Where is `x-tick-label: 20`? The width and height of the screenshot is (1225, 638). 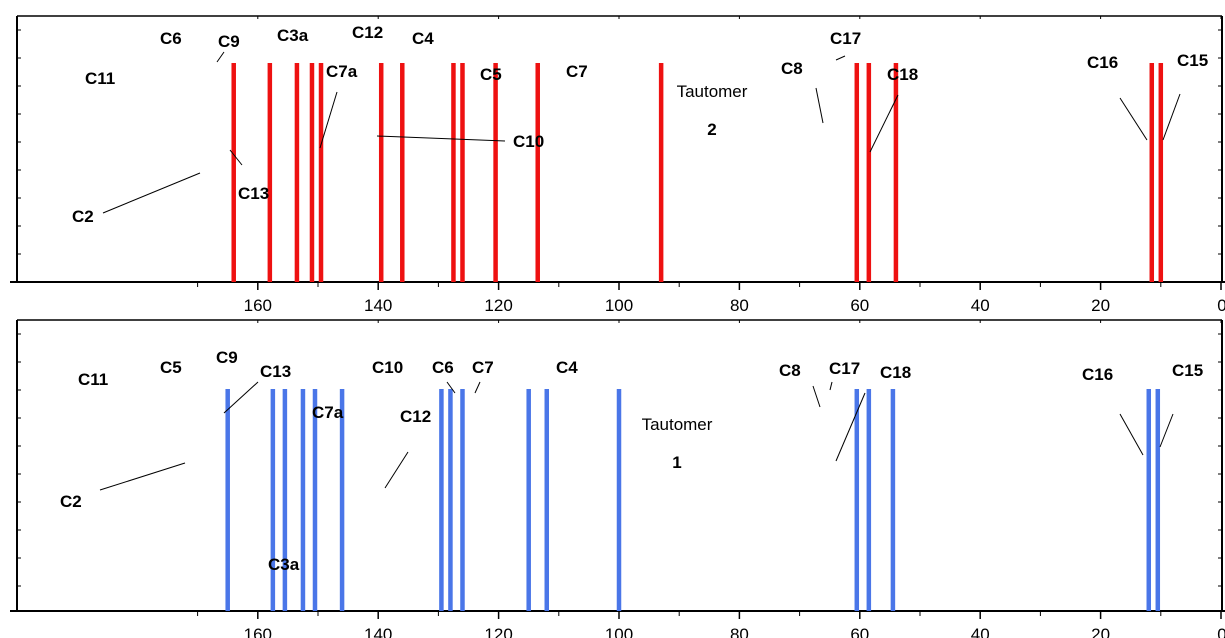
x-tick-label: 20 is located at coordinates (1100, 631).